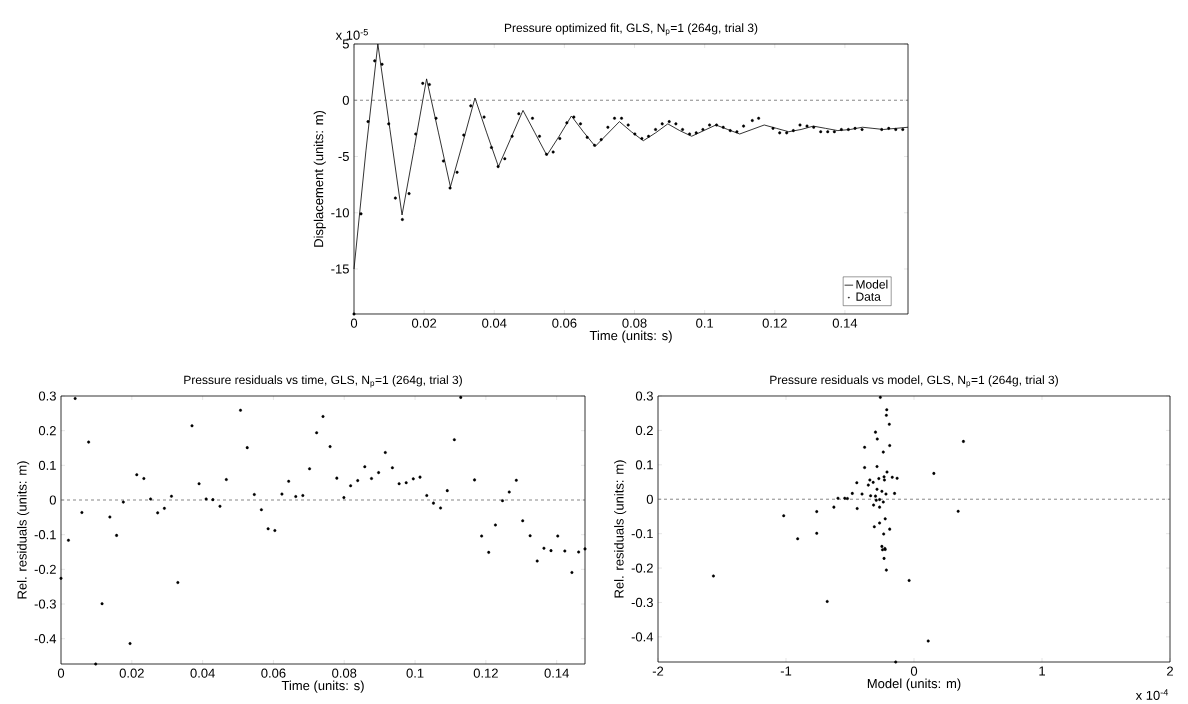  I want to click on chart-title: Pressure residuals vs model, GLS, N$_{p}$=1 (264g, trial 3), so click(914, 381).